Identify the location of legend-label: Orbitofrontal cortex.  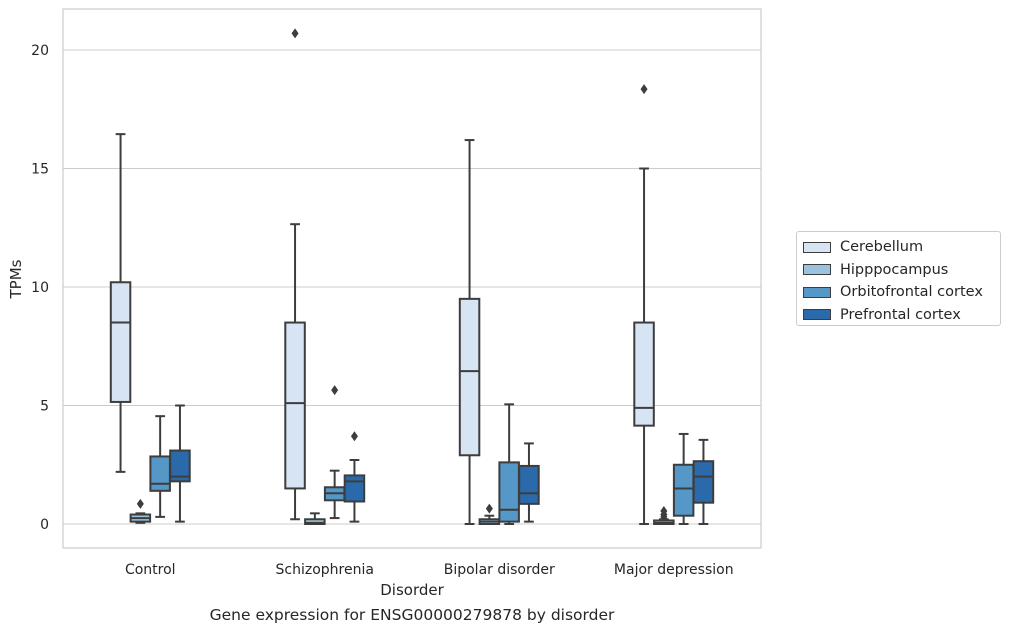
(911, 292).